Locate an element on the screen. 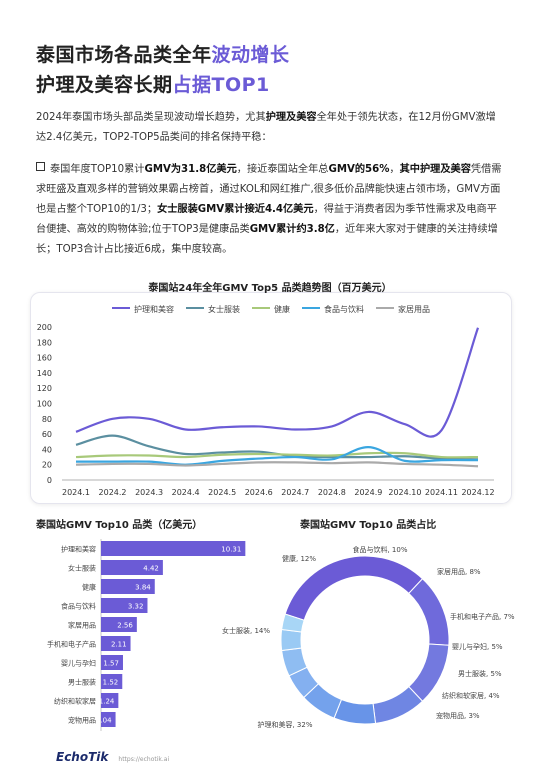 This screenshot has width=540, height=780. bar-category-label: 健康 is located at coordinates (89, 587).